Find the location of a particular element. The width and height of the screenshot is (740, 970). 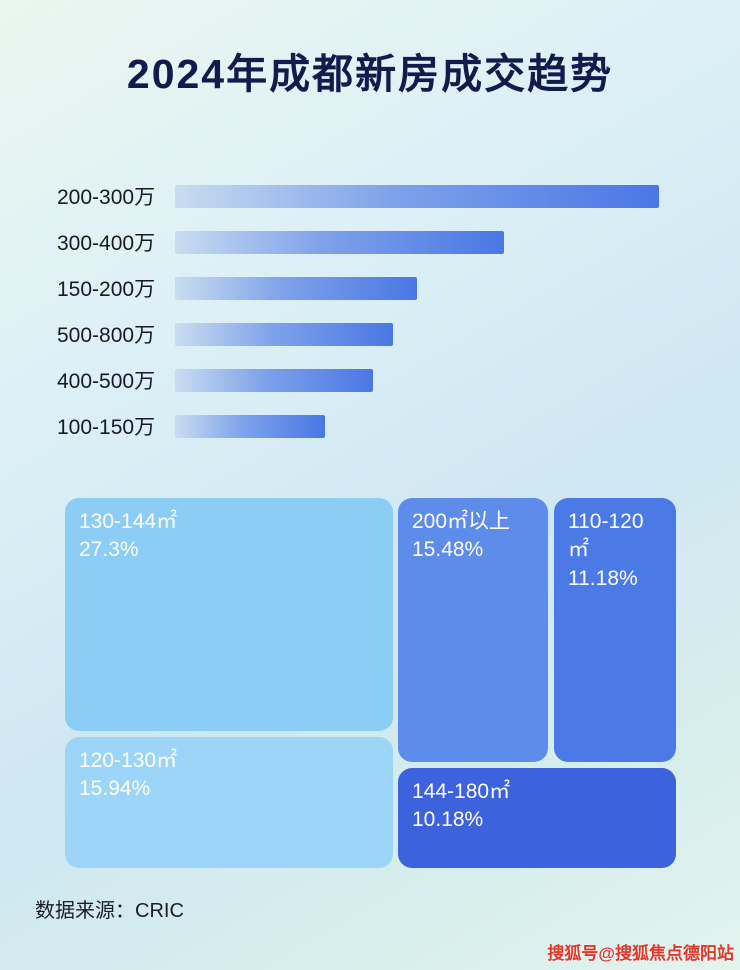

bar-label: 150-200万 is located at coordinates (106, 289).